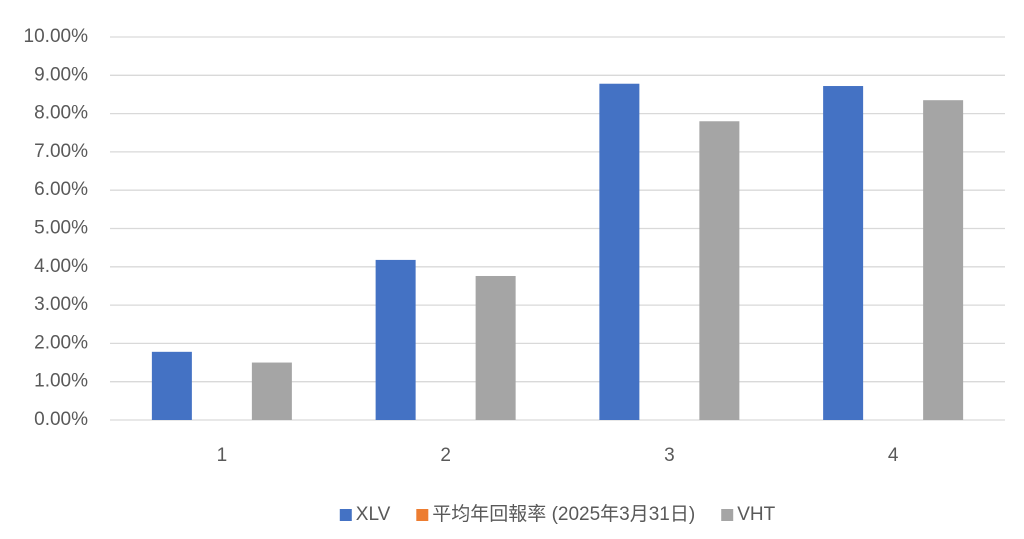  I want to click on y-tick-label: 5.00%, so click(61, 228).